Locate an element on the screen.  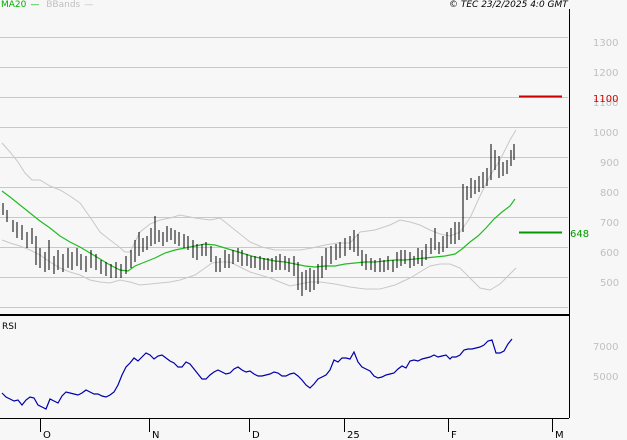
svg-text: 1000 is located at coordinates (605, 133).